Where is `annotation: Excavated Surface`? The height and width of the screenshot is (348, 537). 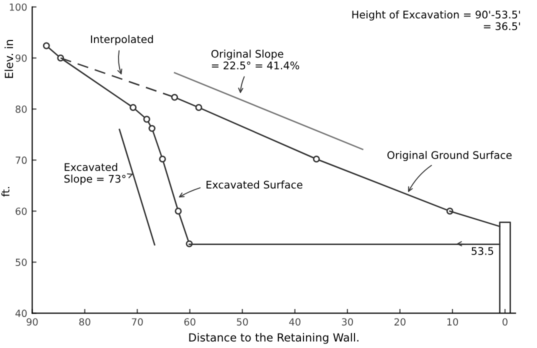 annotation: Excavated Surface is located at coordinates (254, 184).